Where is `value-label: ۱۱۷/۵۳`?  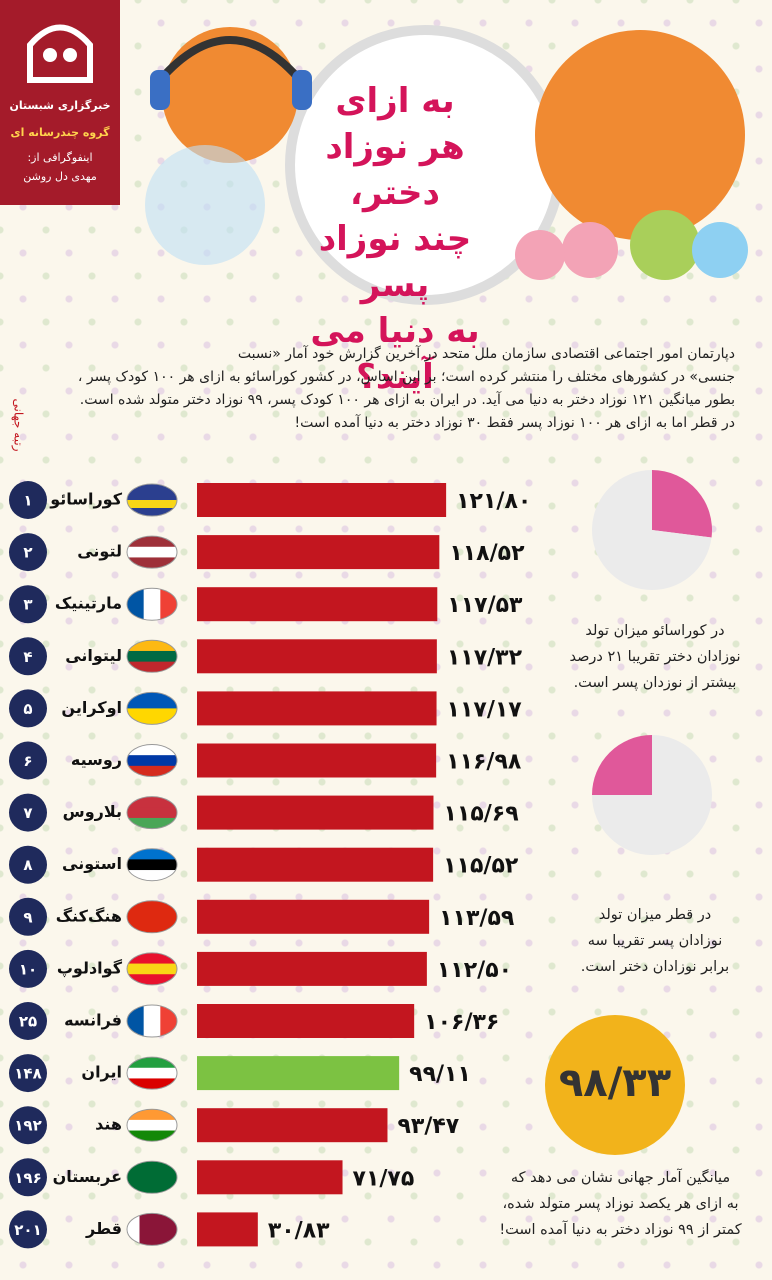
value-label: ۱۱۷/۵۳ is located at coordinates (485, 605).